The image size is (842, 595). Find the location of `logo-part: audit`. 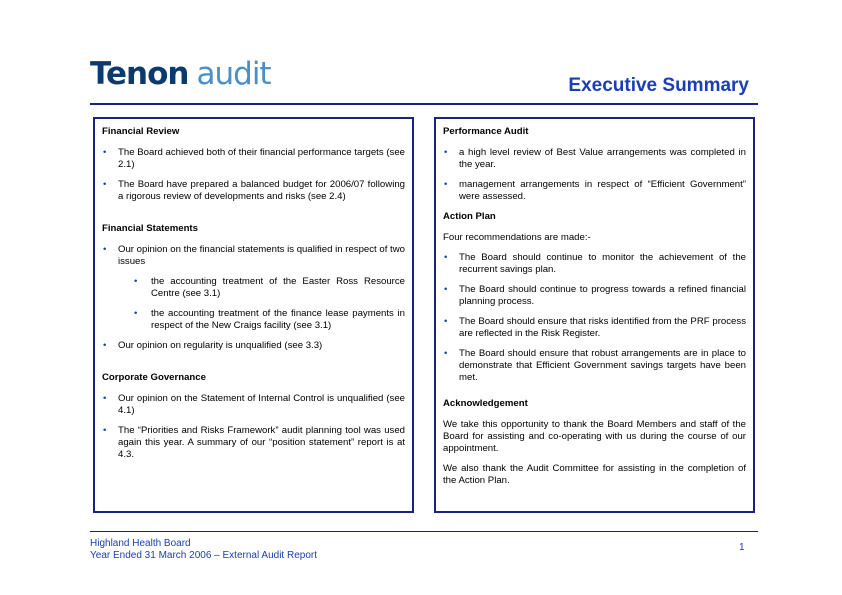

logo-part: audit is located at coordinates (234, 74).